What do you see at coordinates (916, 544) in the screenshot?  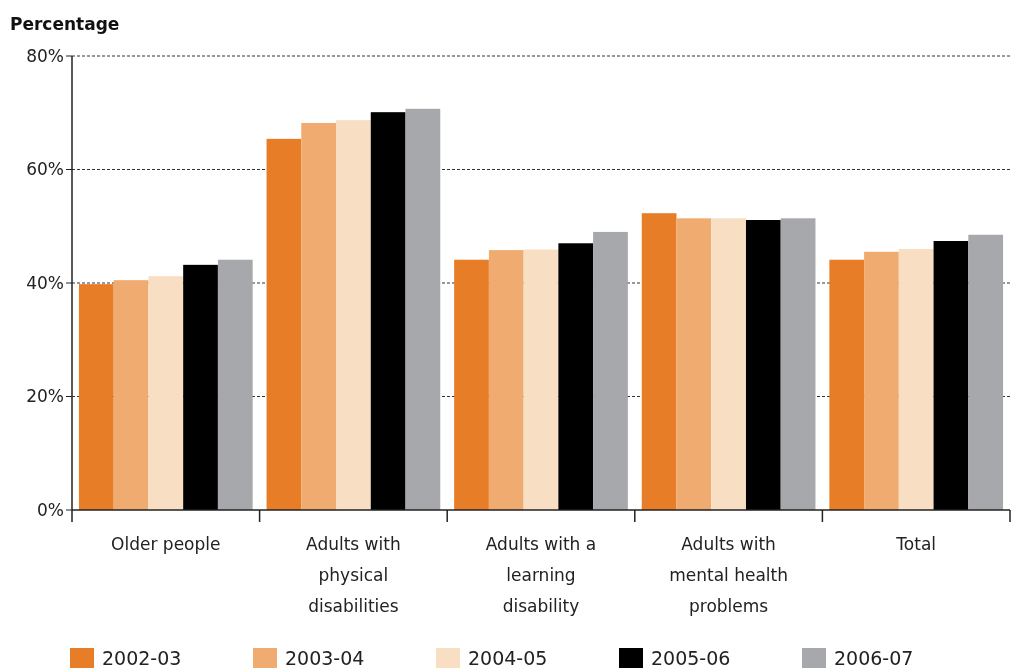 I see `x-tick-label: Total` at bounding box center [916, 544].